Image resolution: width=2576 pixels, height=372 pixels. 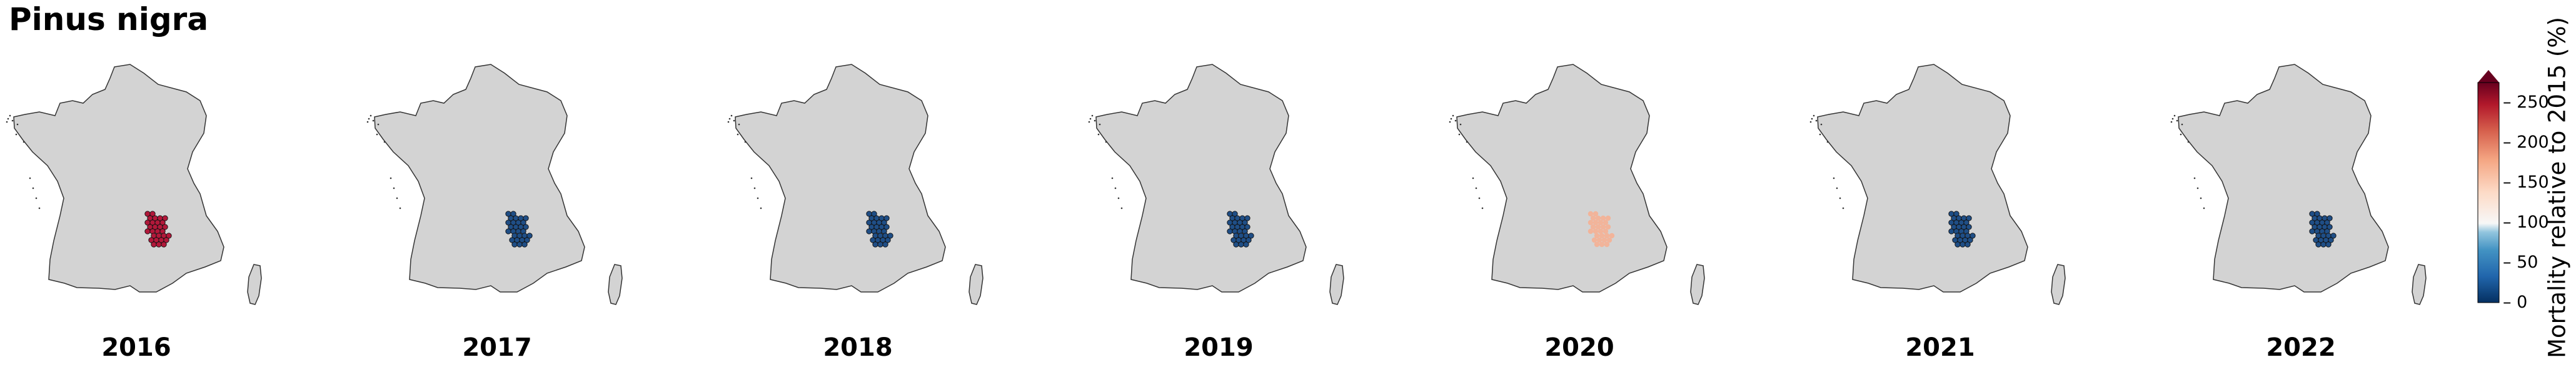 I want to click on year-label: 2022, so click(x=2301, y=347).